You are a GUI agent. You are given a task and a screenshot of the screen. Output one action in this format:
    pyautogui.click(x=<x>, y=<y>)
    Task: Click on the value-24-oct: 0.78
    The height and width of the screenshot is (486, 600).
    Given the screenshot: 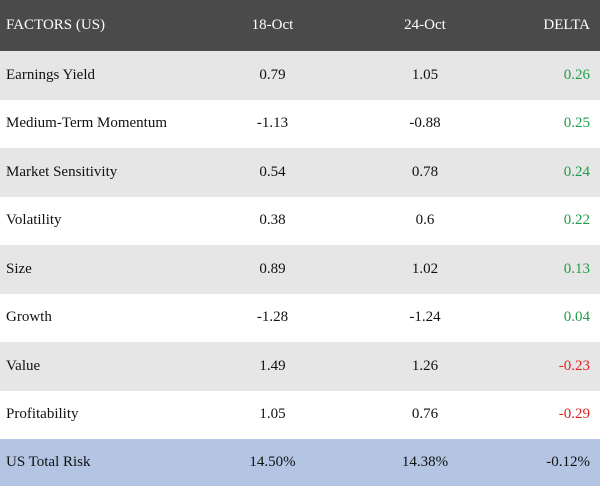 What is the action you would take?
    pyautogui.click(x=425, y=171)
    